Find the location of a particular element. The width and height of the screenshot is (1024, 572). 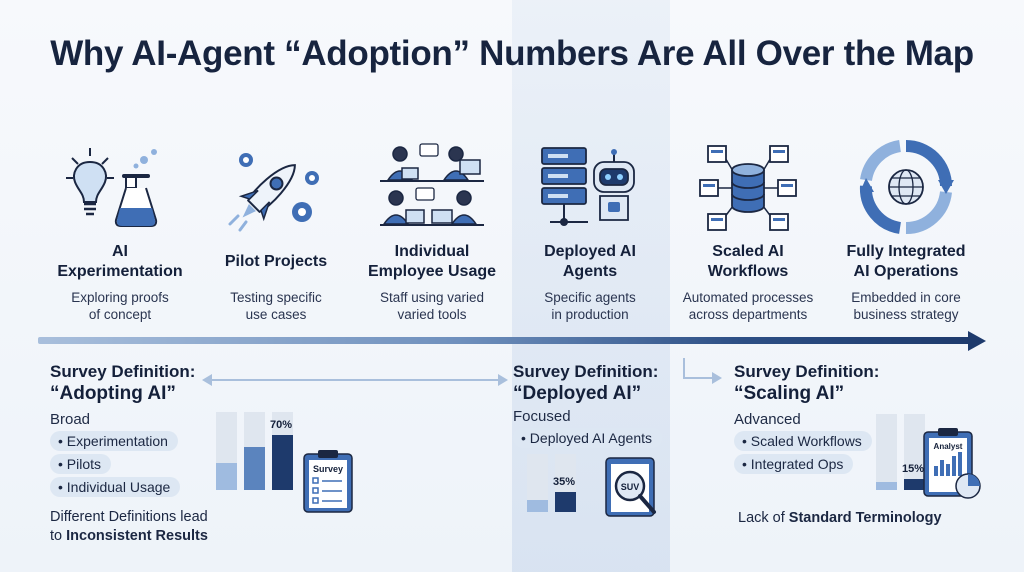

lightbulb-flask-icon is located at coordinates (112, 187).